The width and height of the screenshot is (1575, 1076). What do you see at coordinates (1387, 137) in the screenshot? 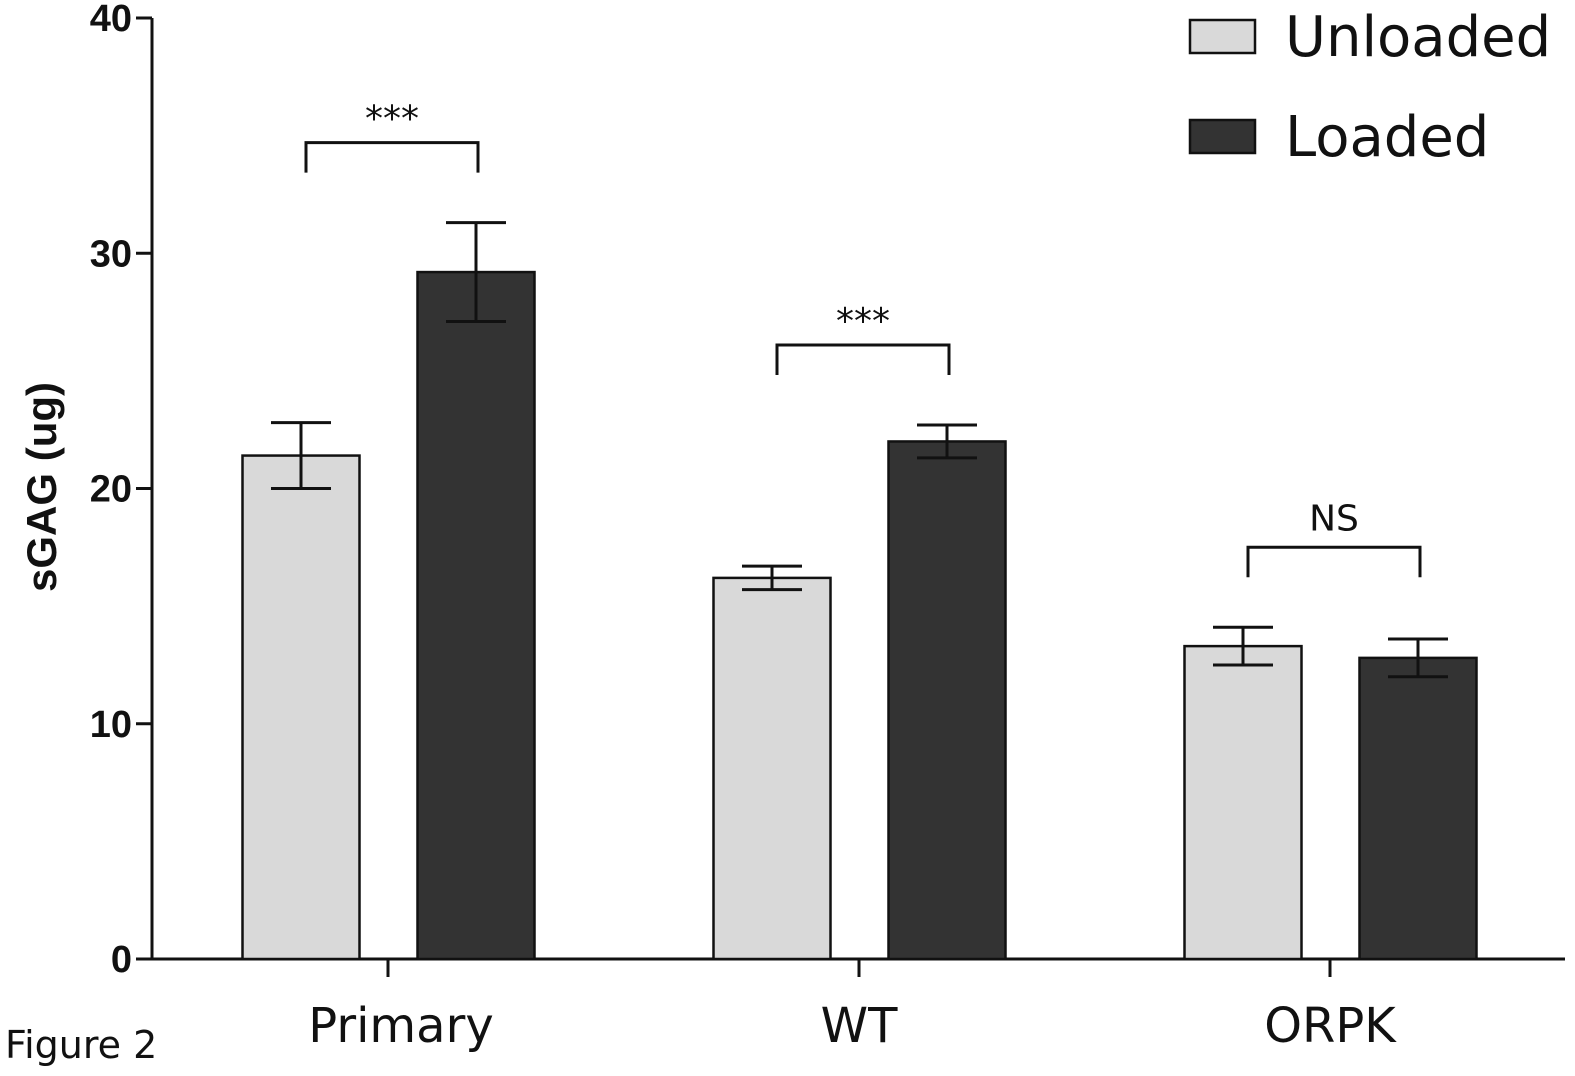
I see `legend-label: Loaded` at bounding box center [1387, 137].